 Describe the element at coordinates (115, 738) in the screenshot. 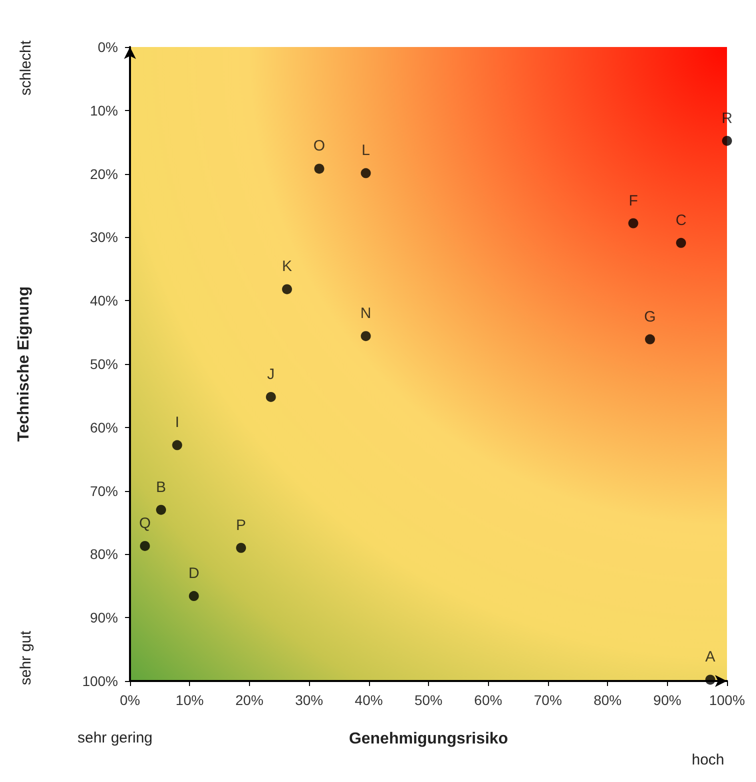

I see `text: sehr gering` at that location.